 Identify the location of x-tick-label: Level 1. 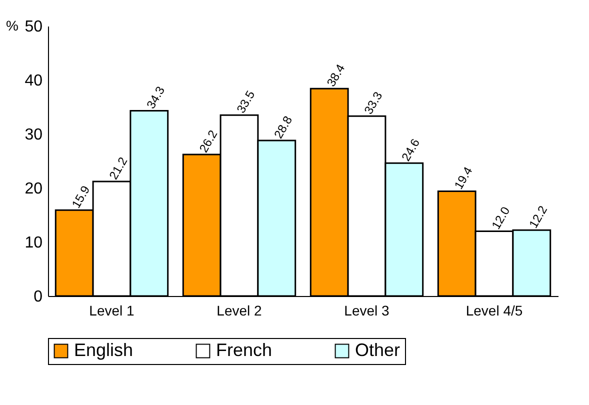
(112, 310).